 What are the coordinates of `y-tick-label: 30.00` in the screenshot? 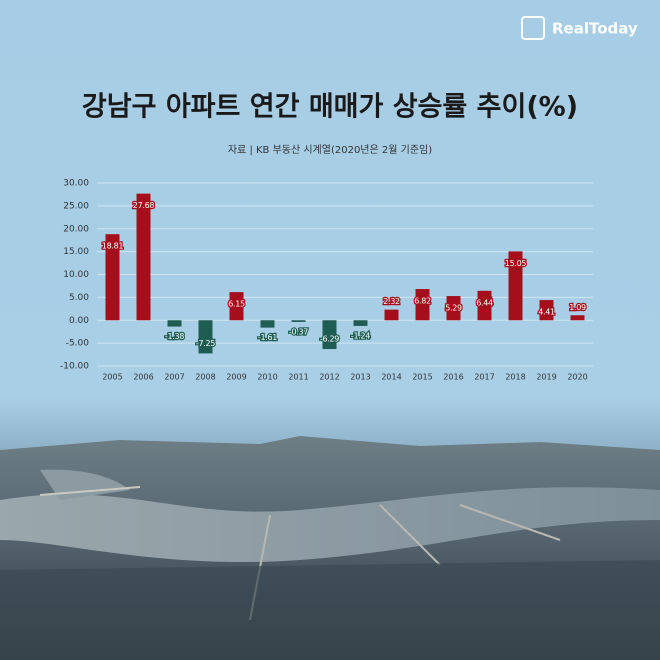 It's located at (76, 184).